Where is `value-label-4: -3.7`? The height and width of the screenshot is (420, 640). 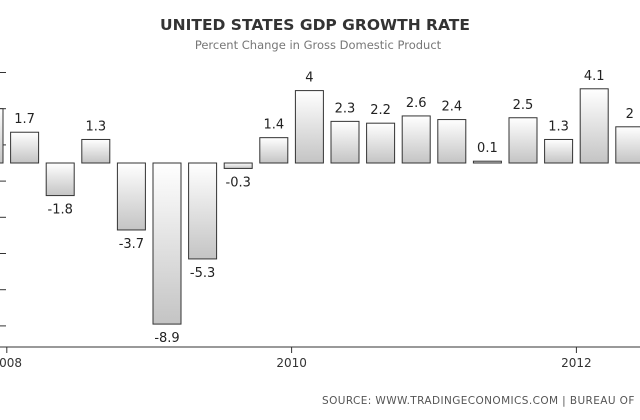 value-label-4: -3.7 is located at coordinates (131, 244).